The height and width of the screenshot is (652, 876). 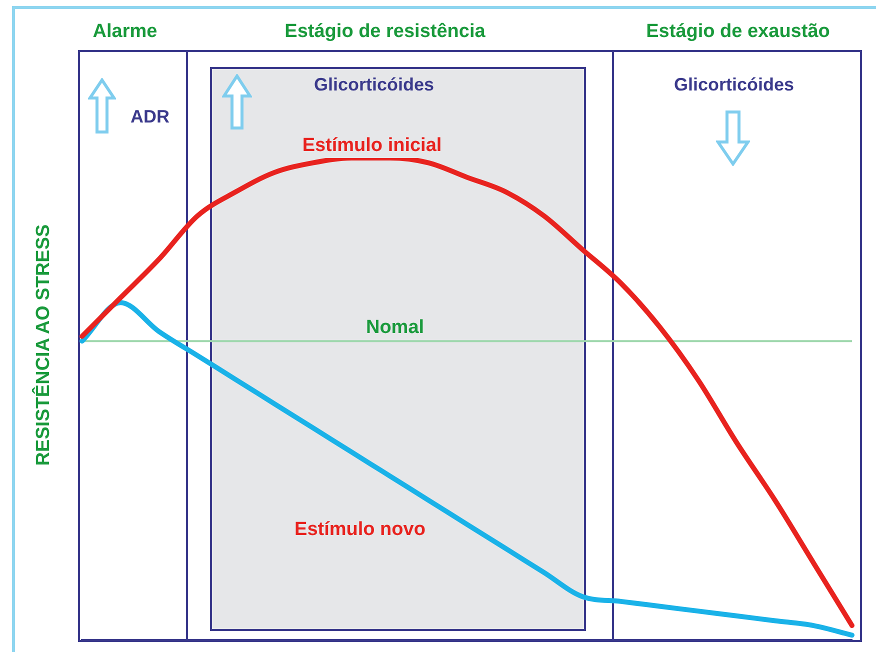 I want to click on text: Alarme, so click(x=125, y=32).